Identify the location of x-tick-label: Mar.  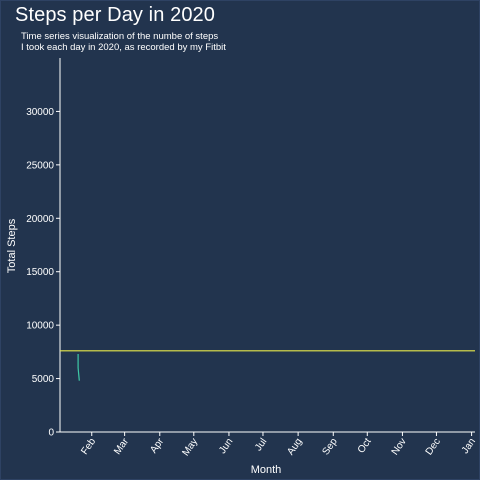
(121, 446).